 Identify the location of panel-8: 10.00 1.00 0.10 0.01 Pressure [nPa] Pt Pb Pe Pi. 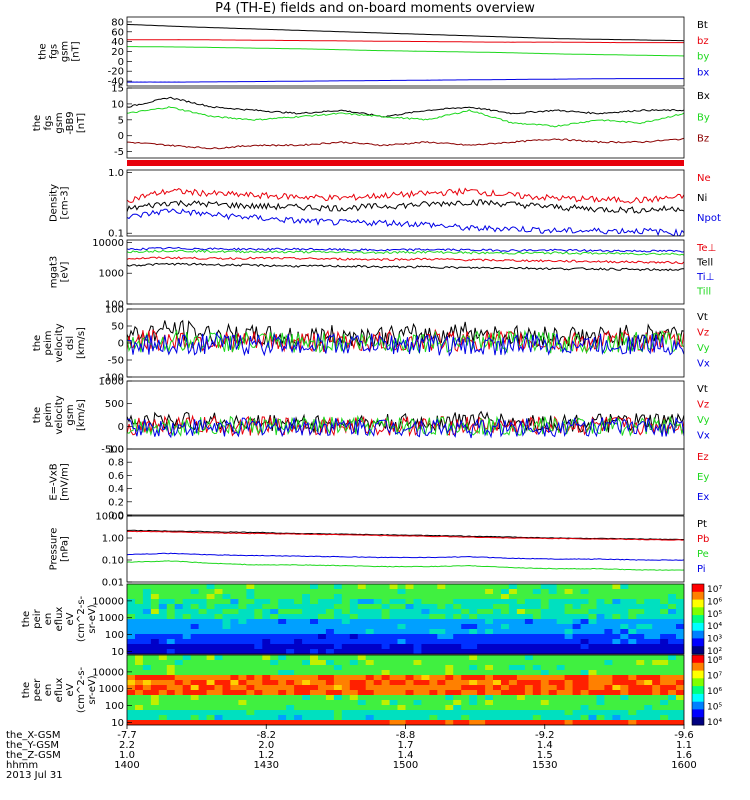
(379, 550).